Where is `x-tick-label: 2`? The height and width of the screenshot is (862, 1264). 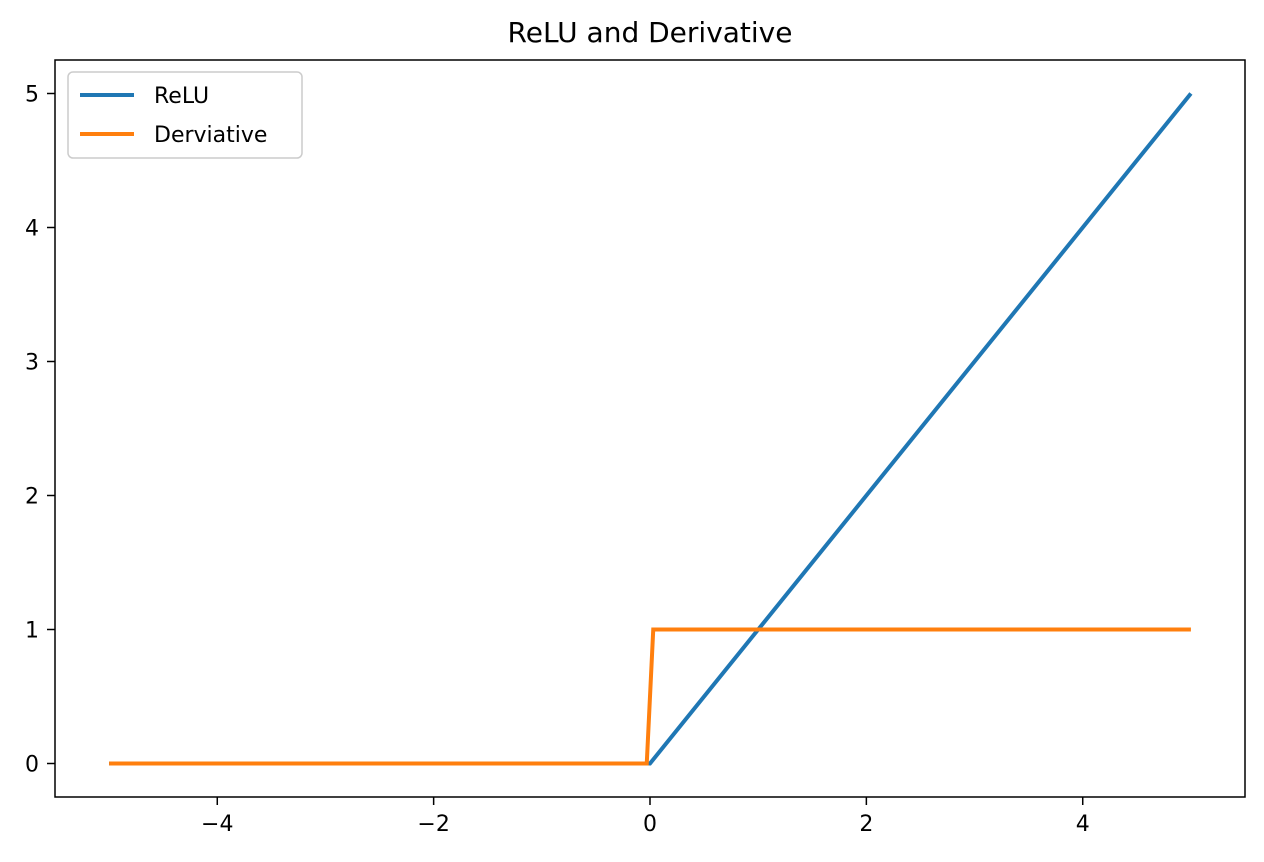
x-tick-label: 2 is located at coordinates (866, 824).